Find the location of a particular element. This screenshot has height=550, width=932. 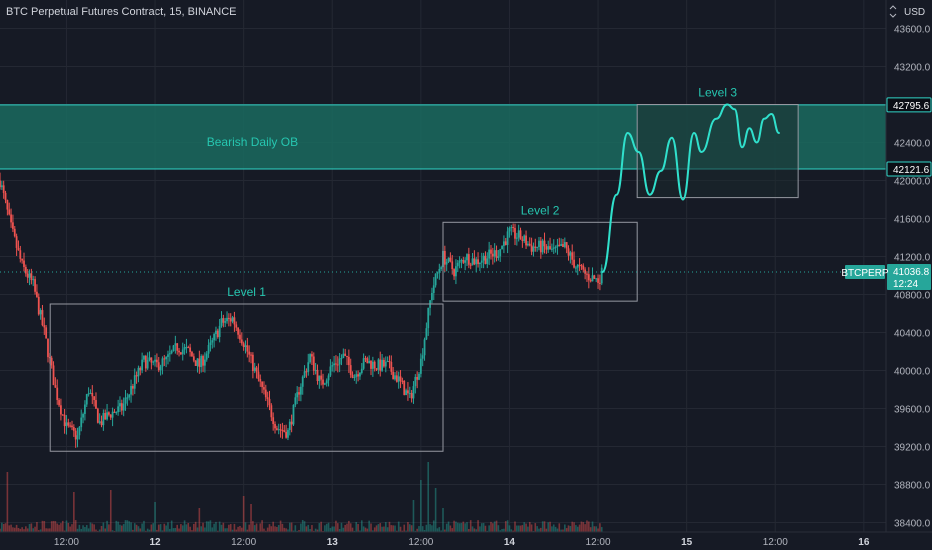

x-tick-label: 12:00 is located at coordinates (598, 542).